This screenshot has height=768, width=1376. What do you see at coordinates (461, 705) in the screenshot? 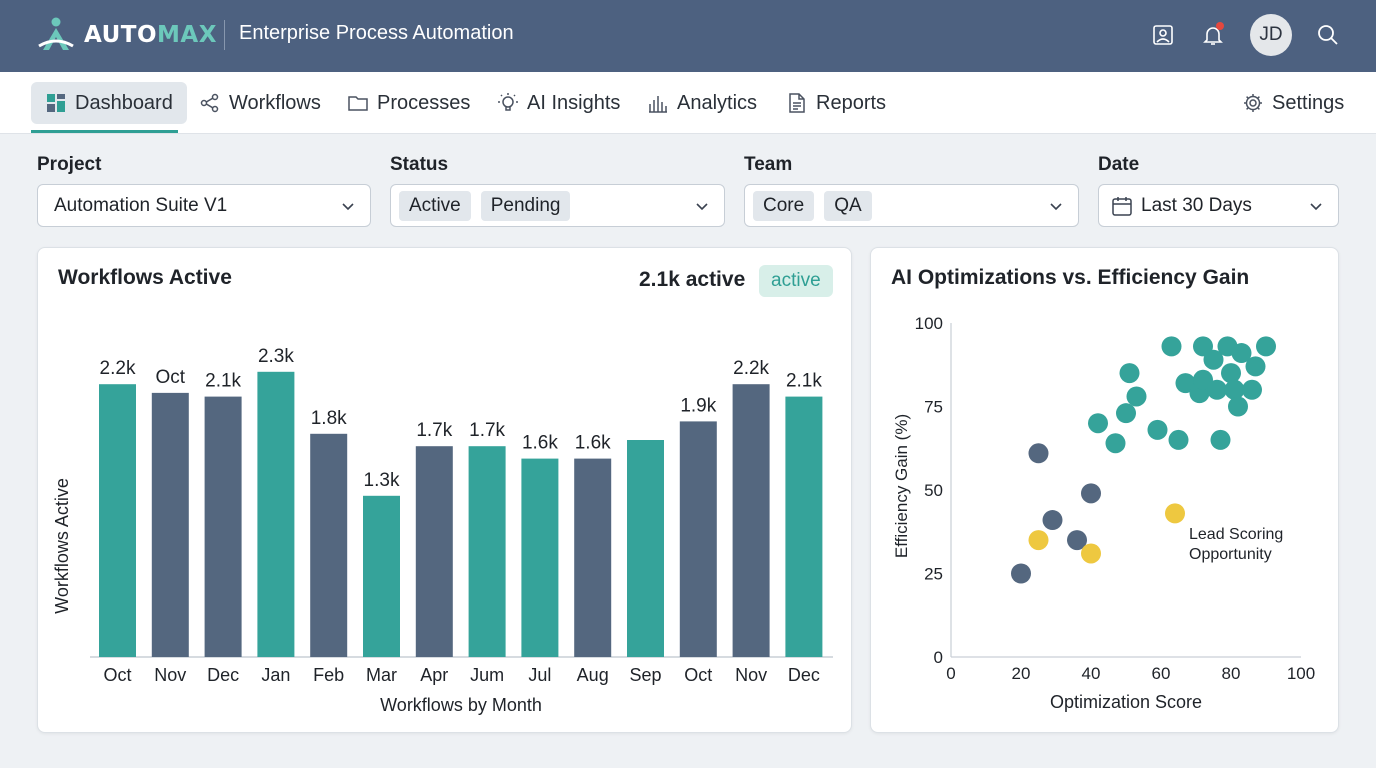
I see `bar-x-axis-label: Workflows by Month` at bounding box center [461, 705].